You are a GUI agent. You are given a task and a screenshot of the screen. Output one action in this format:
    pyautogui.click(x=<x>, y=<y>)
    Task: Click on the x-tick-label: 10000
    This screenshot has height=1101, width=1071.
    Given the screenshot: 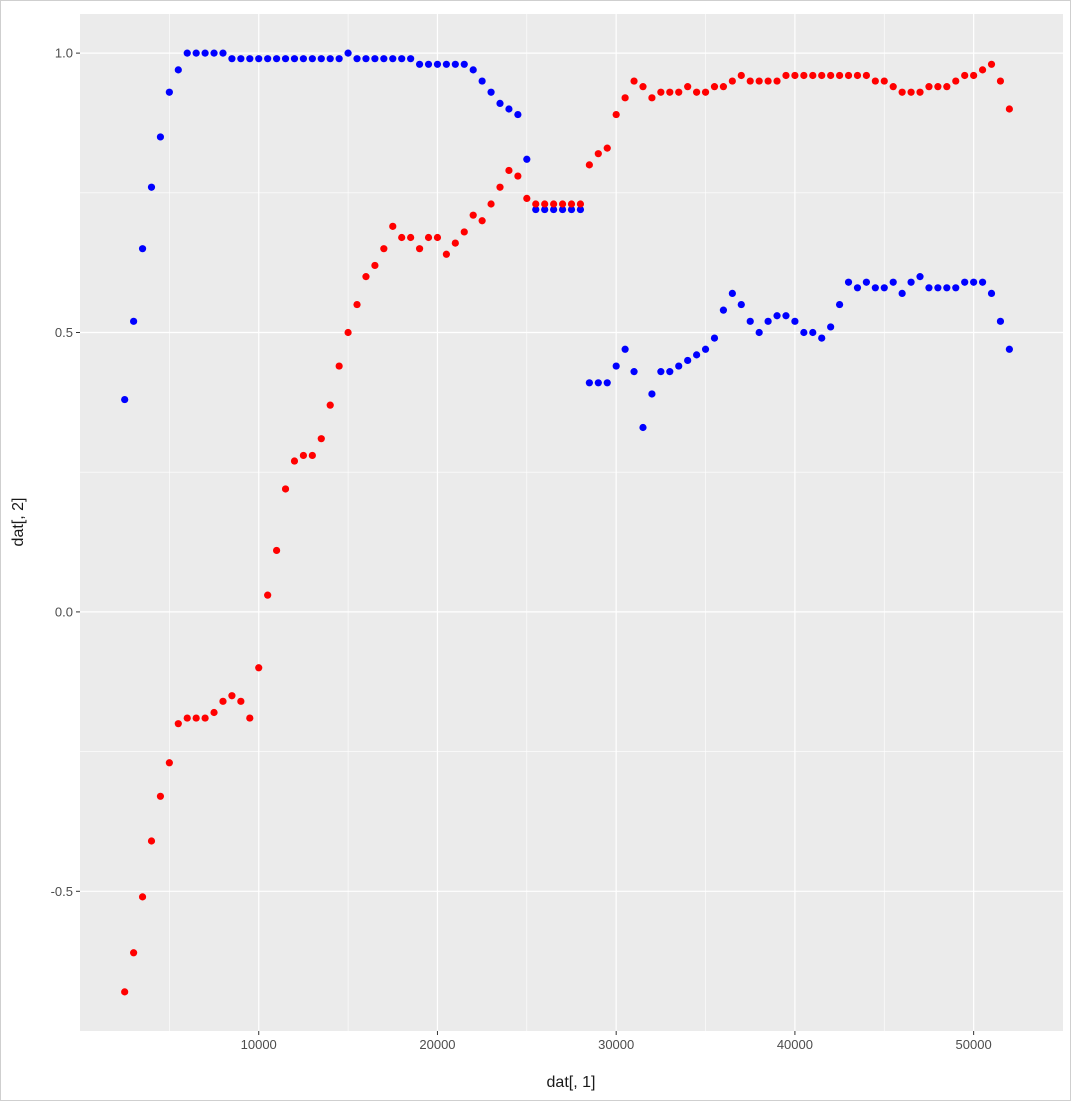 What is the action you would take?
    pyautogui.click(x=259, y=1044)
    